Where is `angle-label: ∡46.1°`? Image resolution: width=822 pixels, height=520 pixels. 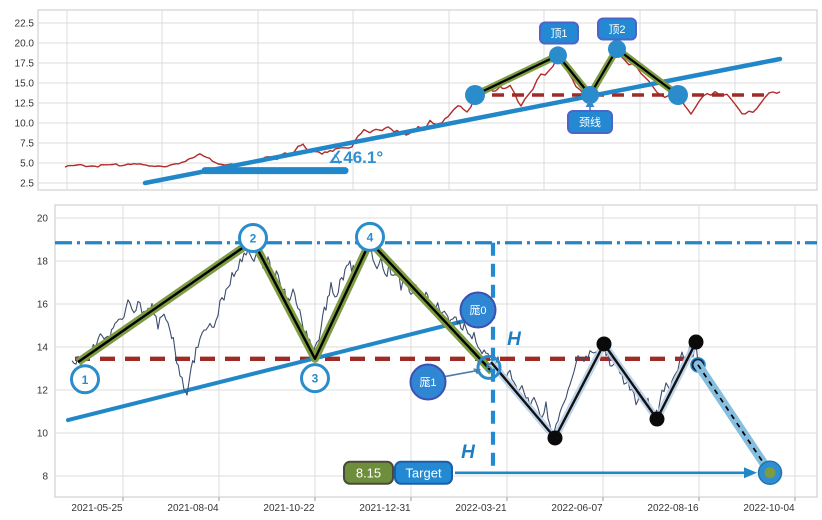
angle-label: ∡46.1° is located at coordinates (355, 157).